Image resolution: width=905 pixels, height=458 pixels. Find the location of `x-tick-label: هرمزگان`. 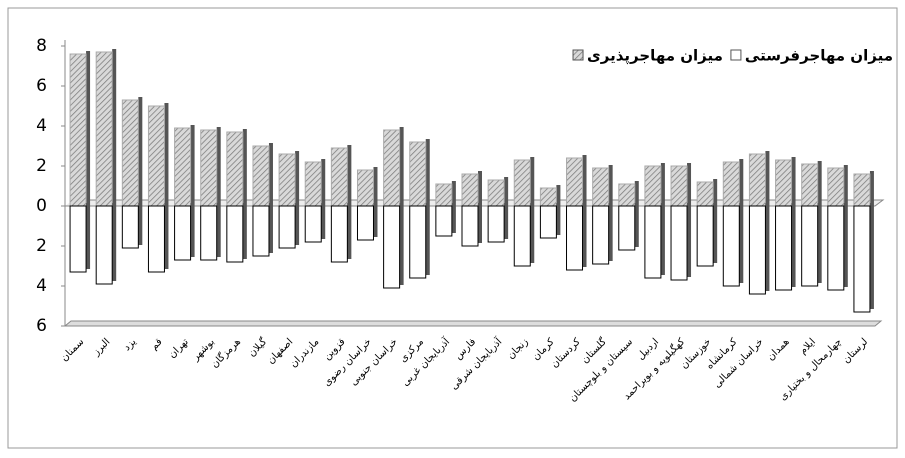

x-tick-label: هرمزگان is located at coordinates (226, 353).